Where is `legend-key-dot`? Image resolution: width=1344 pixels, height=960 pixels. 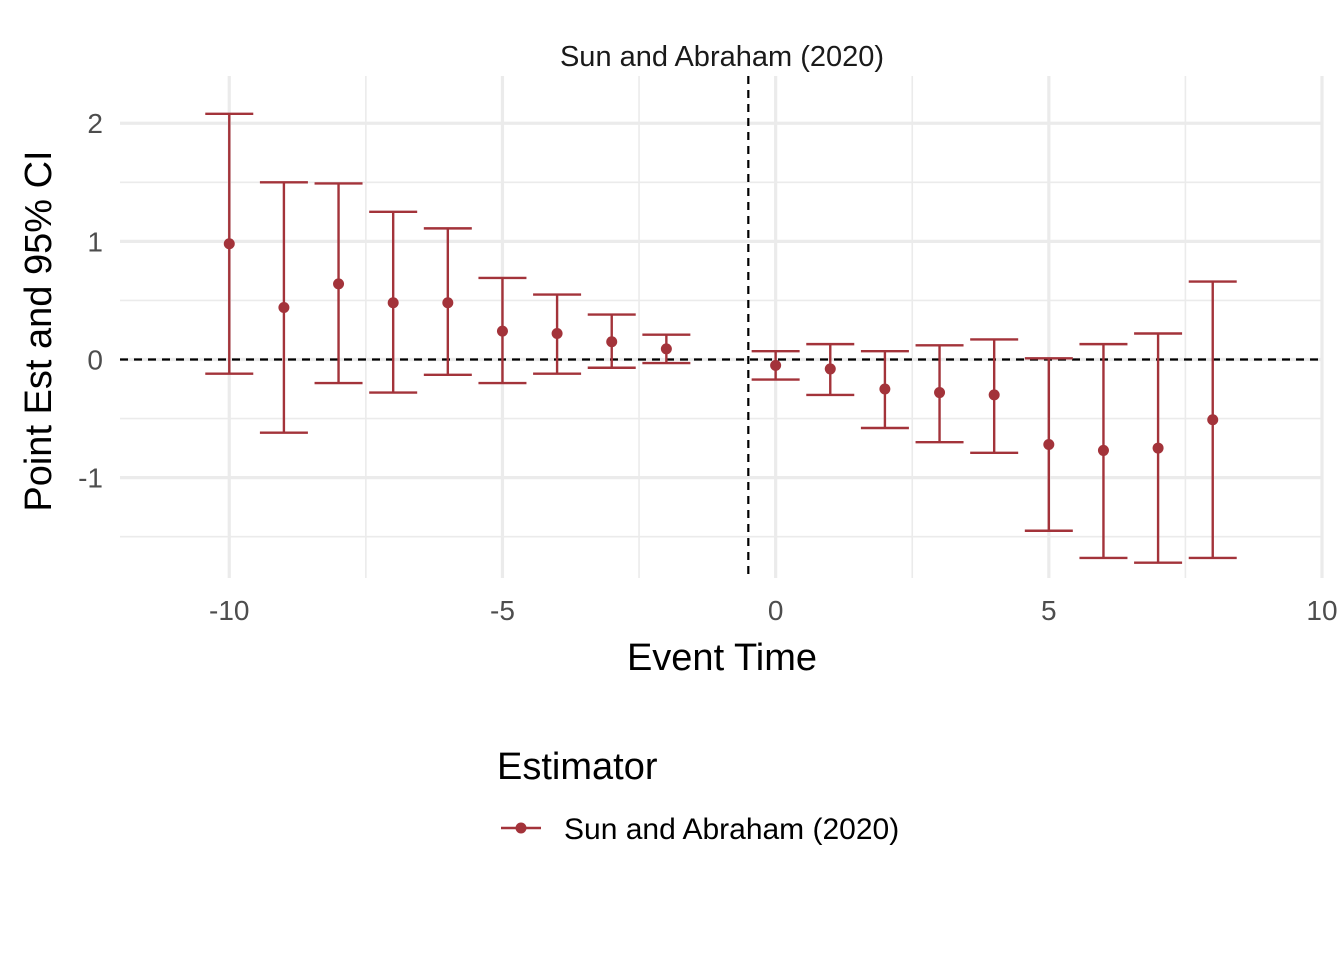
legend-key-dot is located at coordinates (521, 828).